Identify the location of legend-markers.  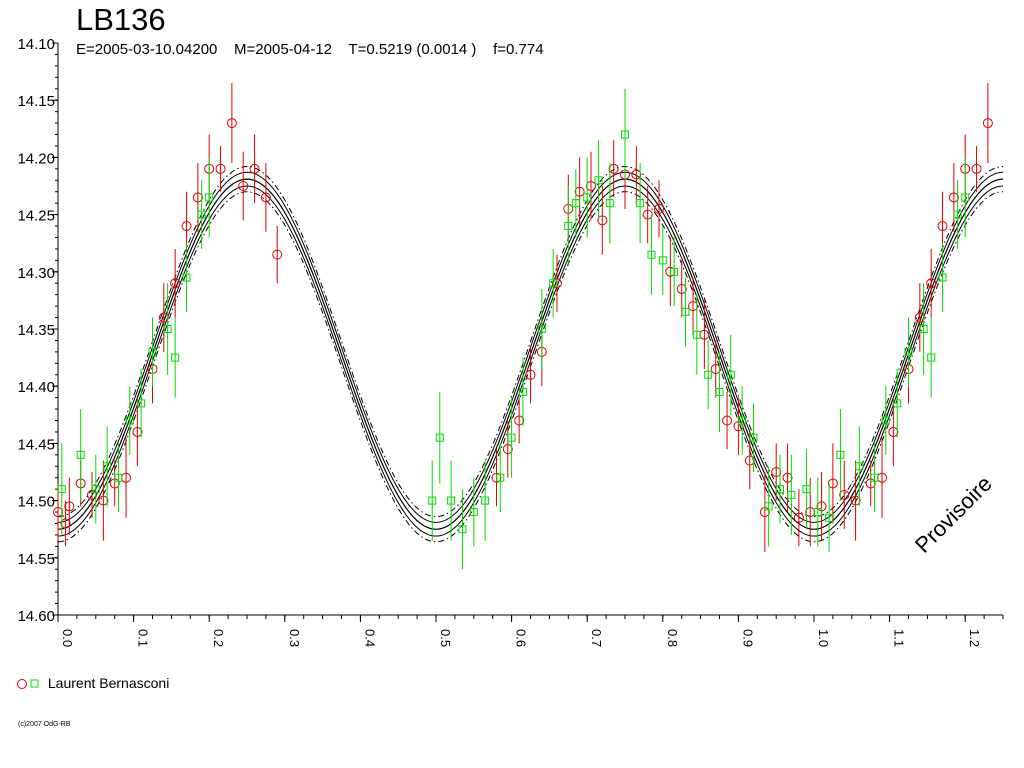
(28, 684).